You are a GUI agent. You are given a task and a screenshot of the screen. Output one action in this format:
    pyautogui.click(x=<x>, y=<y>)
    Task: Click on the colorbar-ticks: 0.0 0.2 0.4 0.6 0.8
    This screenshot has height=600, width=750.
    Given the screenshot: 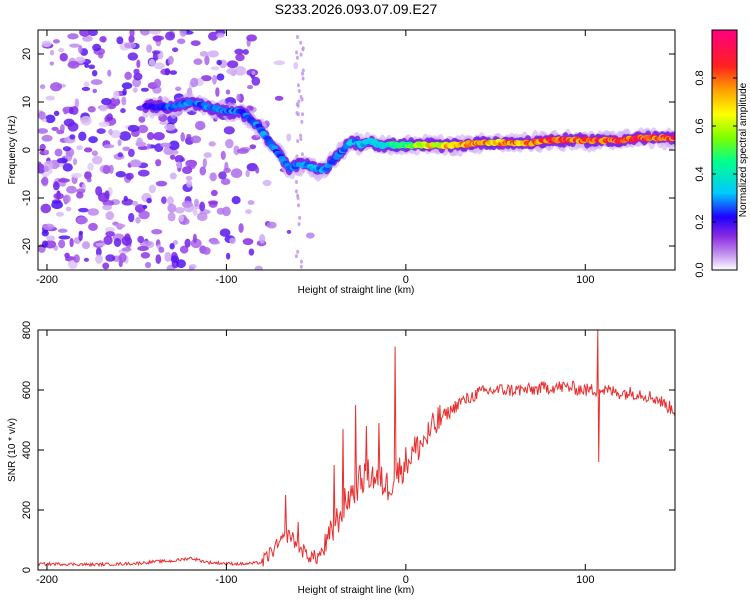 What is the action you would take?
    pyautogui.click(x=715, y=174)
    